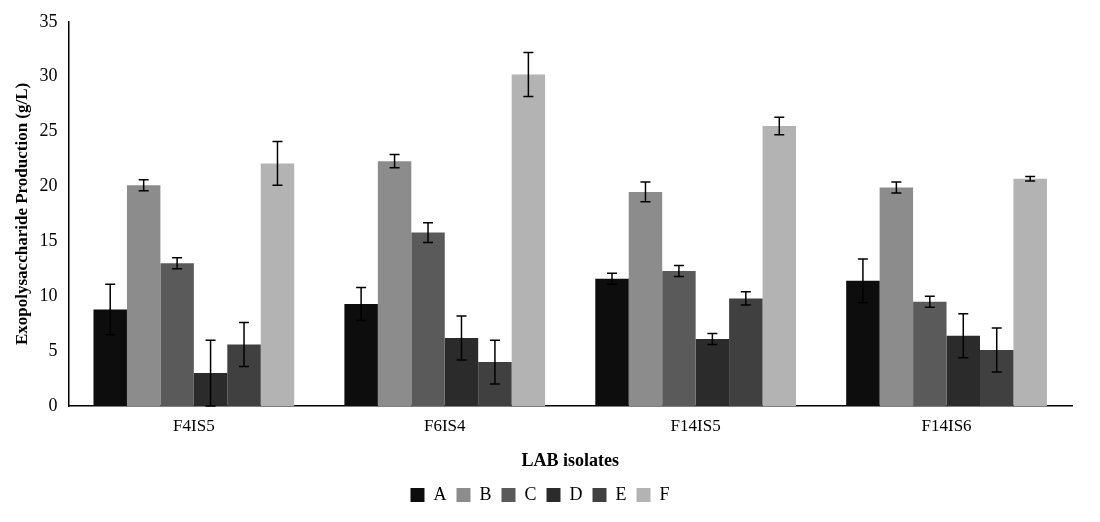 This screenshot has width=1100, height=522. Describe the element at coordinates (48, 130) in the screenshot. I see `y-tick-label: 25` at that location.